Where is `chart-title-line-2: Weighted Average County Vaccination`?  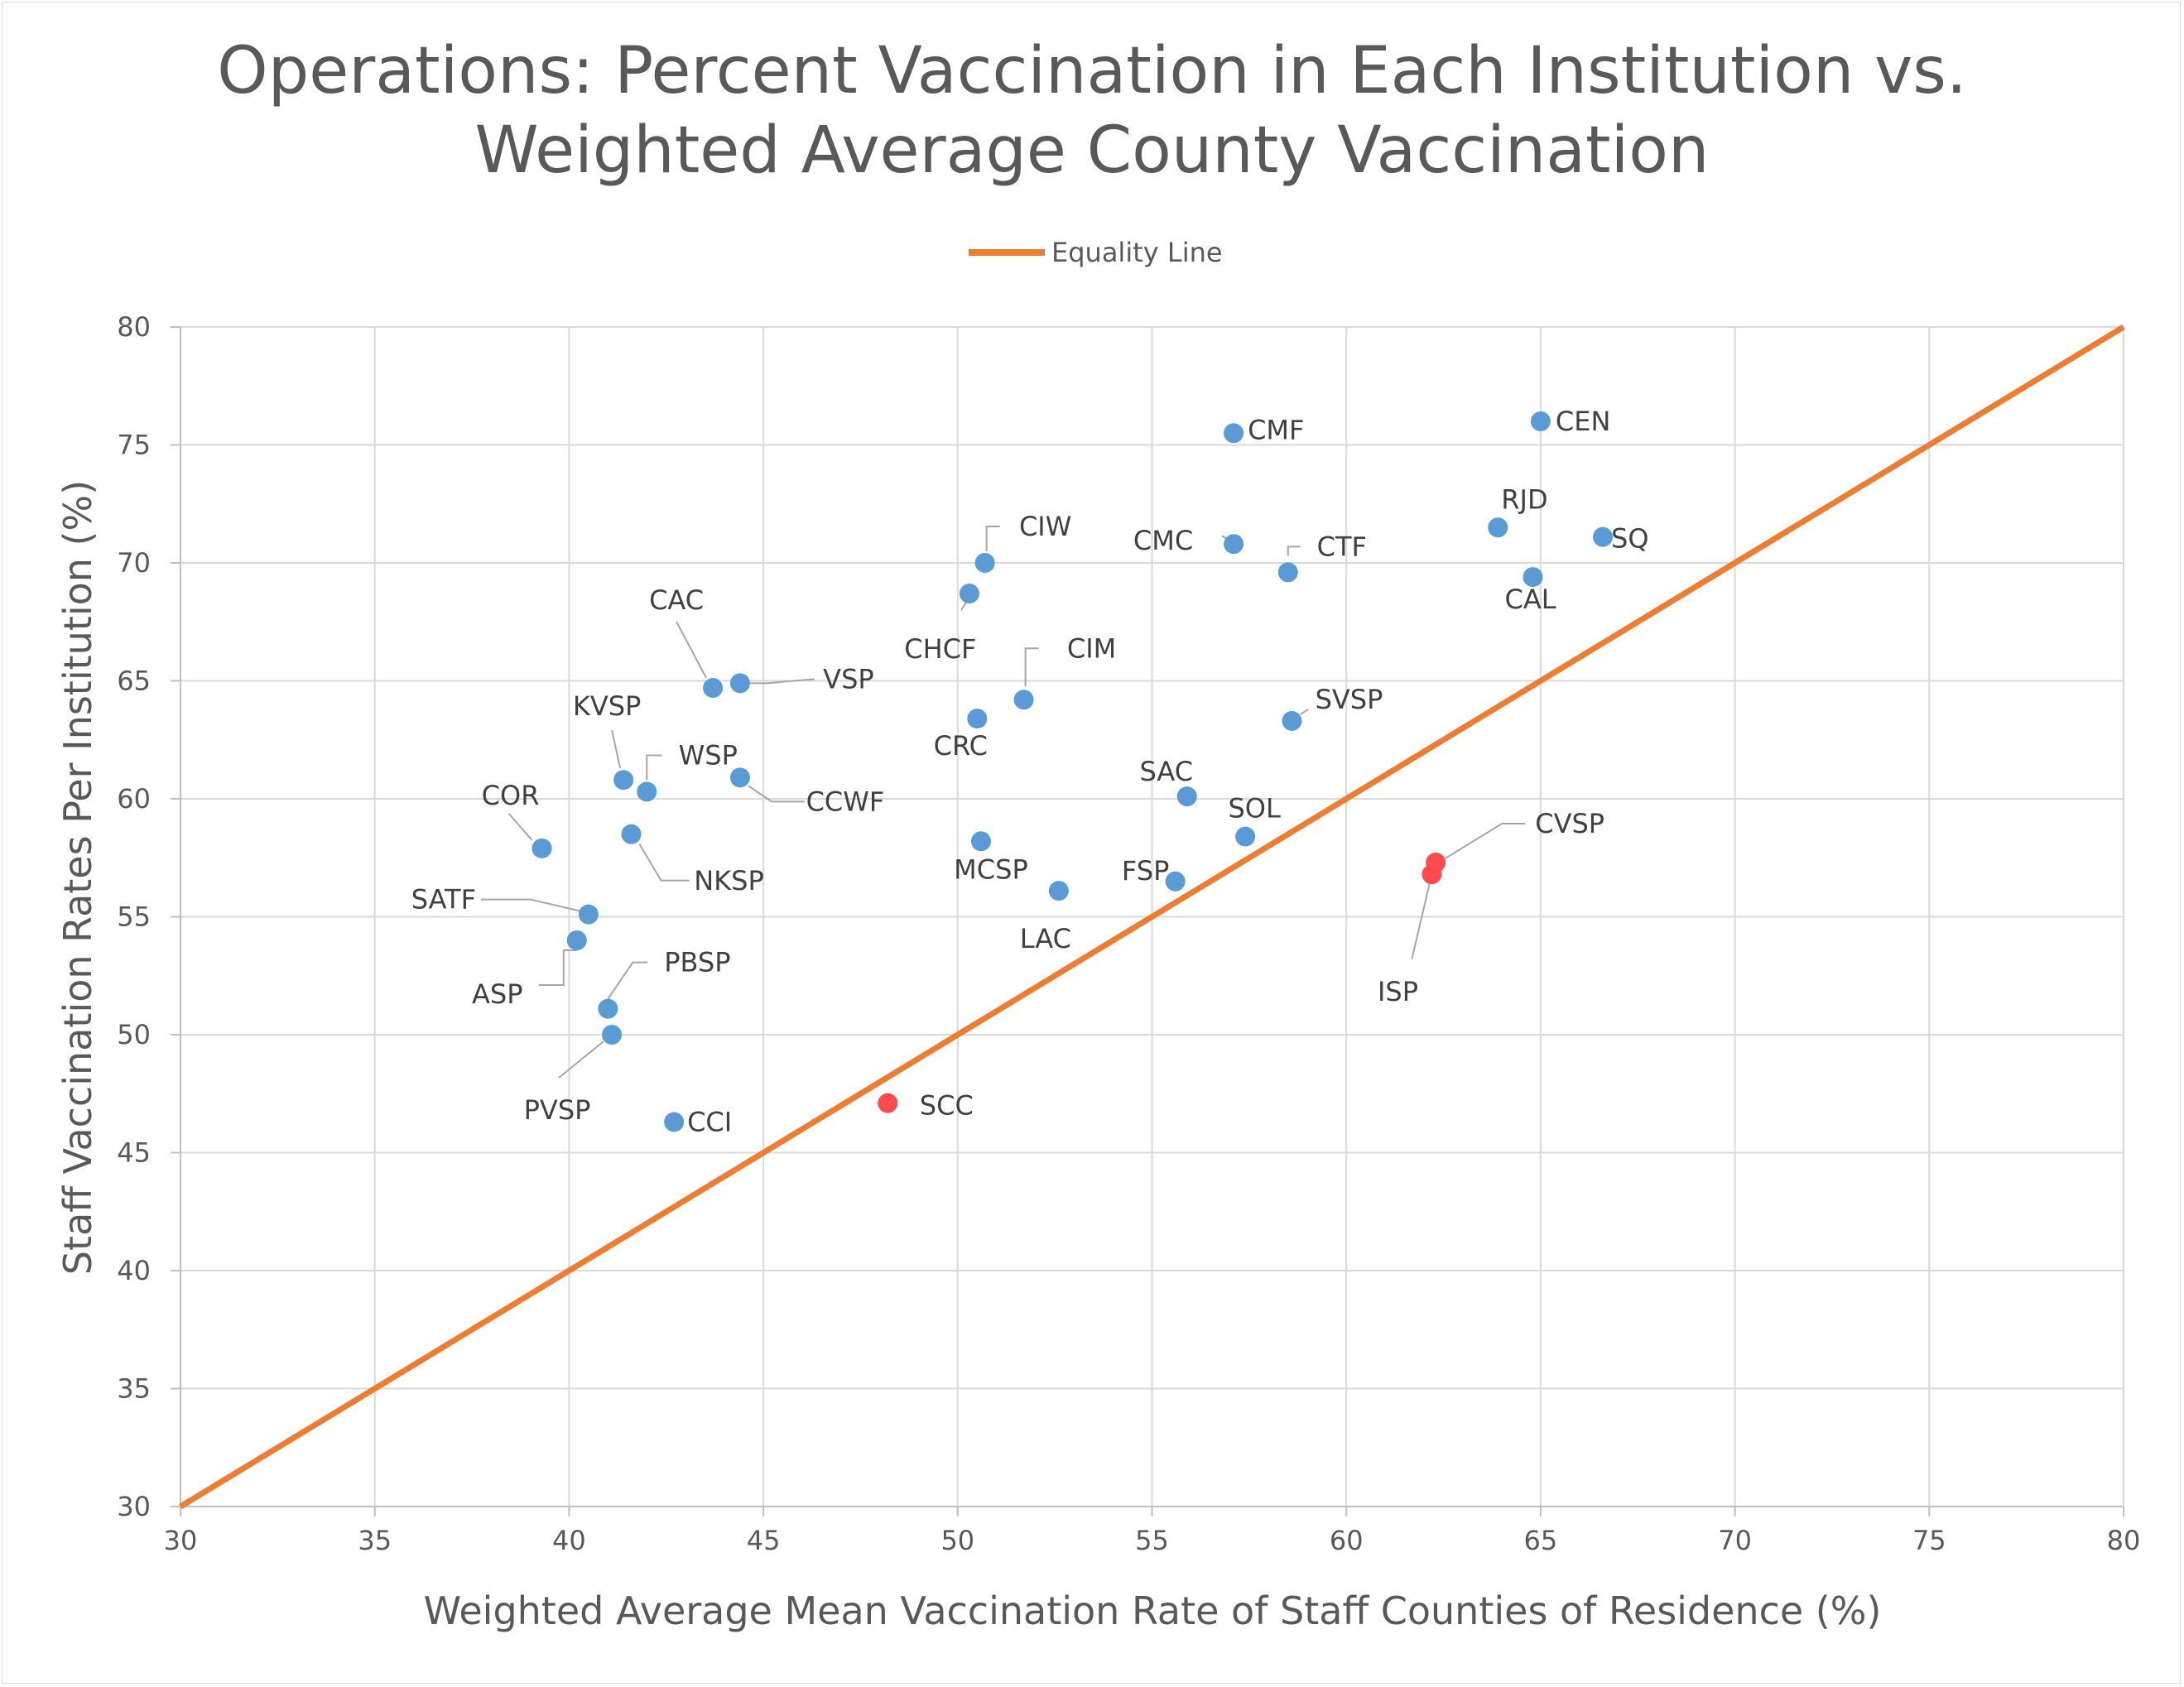 chart-title-line-2: Weighted Average County Vaccination is located at coordinates (1092, 150).